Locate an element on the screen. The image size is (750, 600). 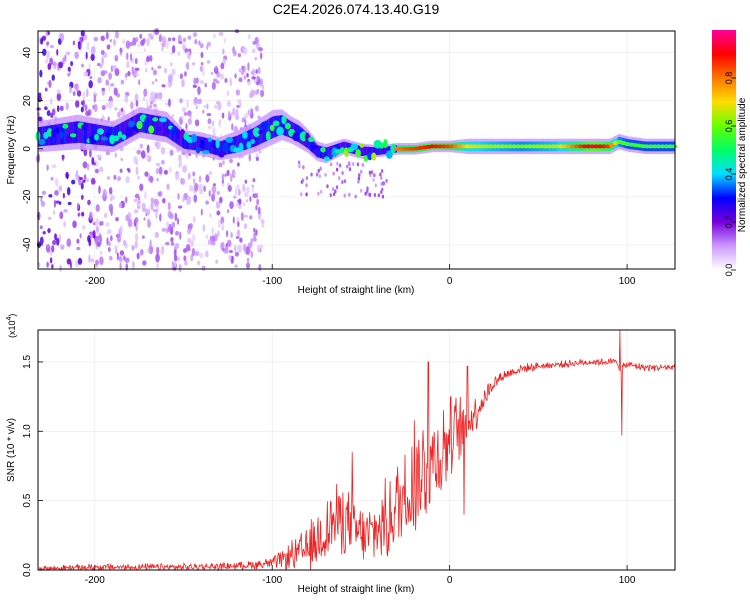
spectrogram-xtick-label: -200 is located at coordinates (95, 281).